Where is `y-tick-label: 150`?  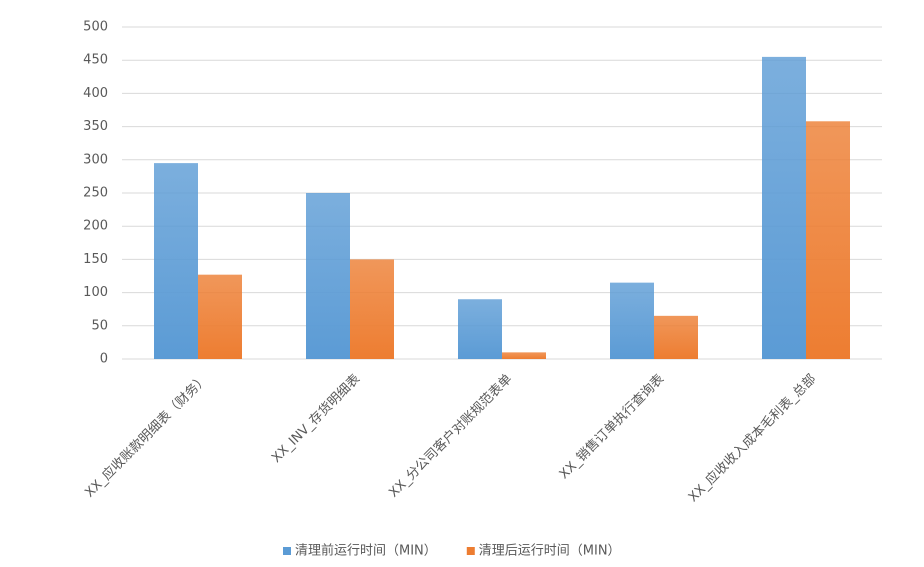
y-tick-label: 150 is located at coordinates (95, 259).